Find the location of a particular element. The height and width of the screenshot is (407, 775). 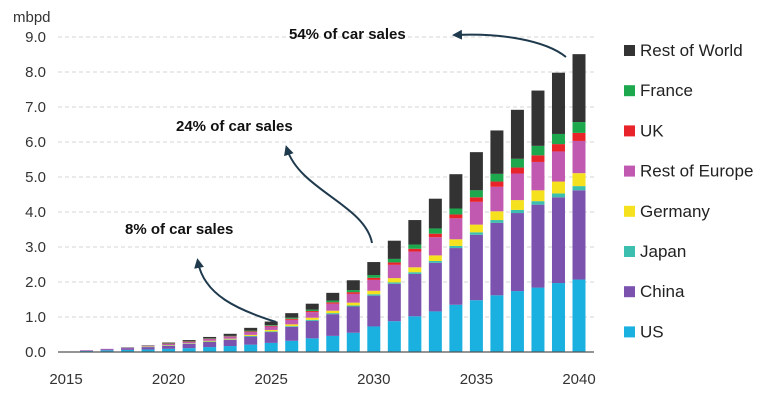

legend-label: China is located at coordinates (662, 291).